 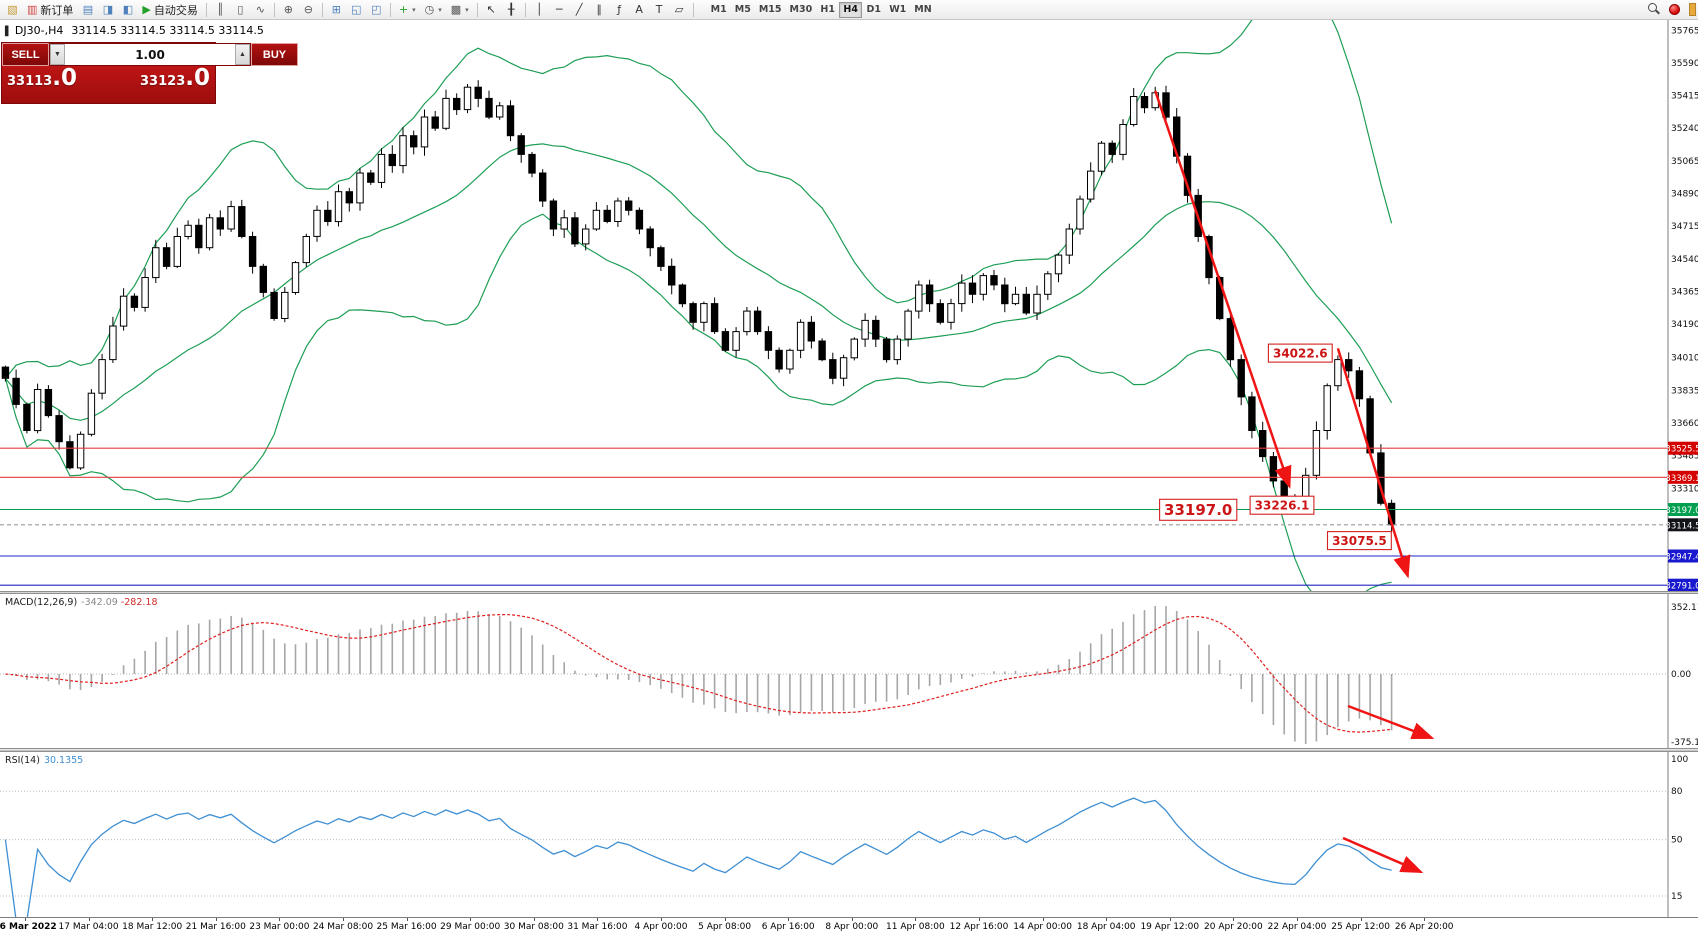 I want to click on data-window-button: ◨, so click(x=107, y=9).